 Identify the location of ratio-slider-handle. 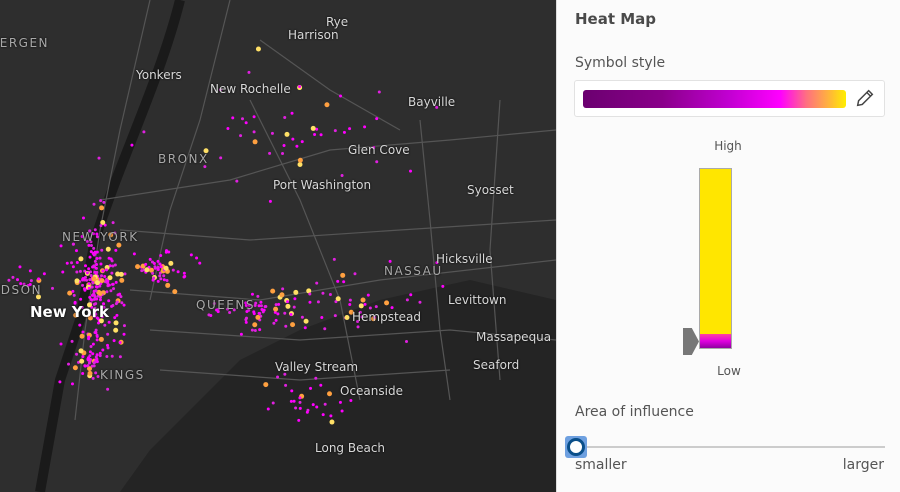
(691, 341).